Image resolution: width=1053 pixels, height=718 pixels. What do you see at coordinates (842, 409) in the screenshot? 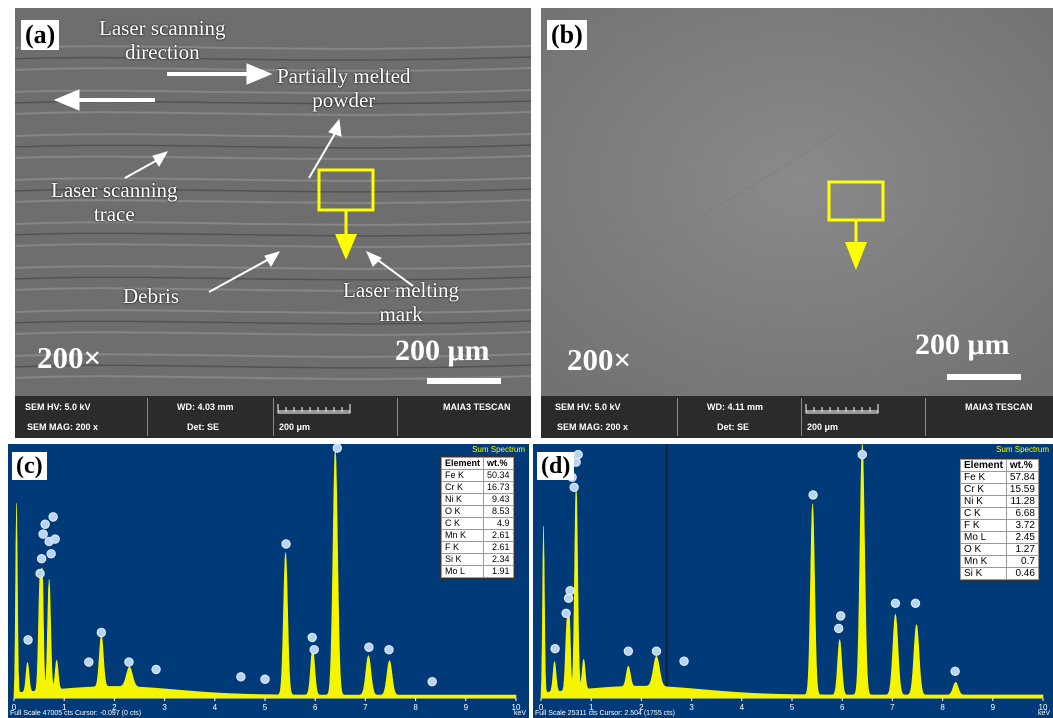
I see `ruler-icon-b` at bounding box center [842, 409].